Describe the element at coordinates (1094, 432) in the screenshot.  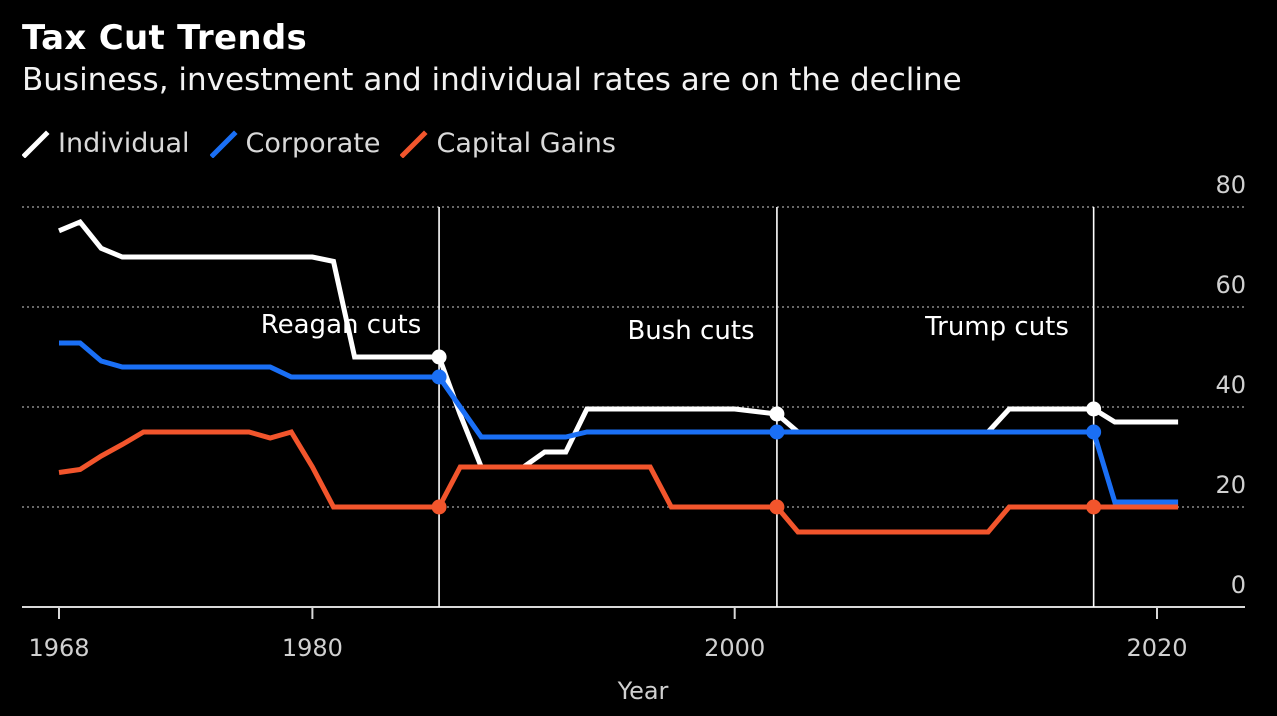
I see `marker-corporate-2017` at that location.